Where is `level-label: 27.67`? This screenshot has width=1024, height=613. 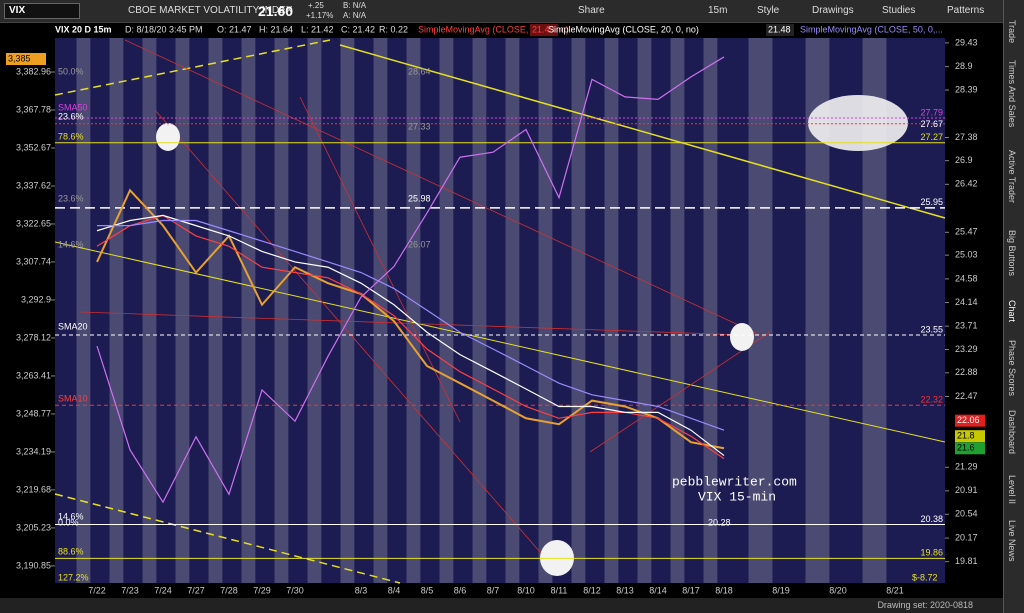
level-label: 27.67 is located at coordinates (931, 124).